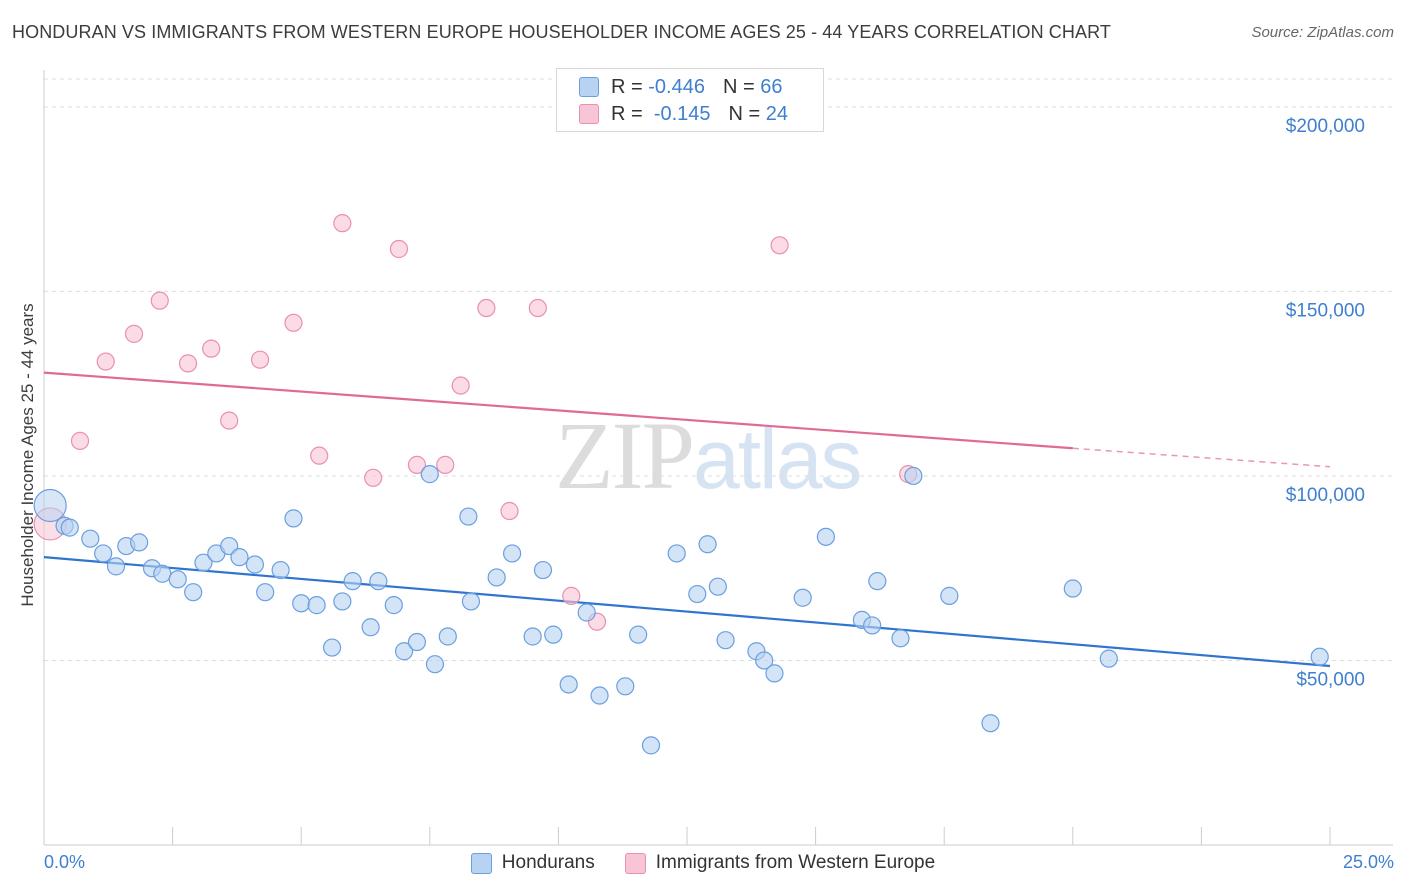 Image resolution: width=1406 pixels, height=892 pixels. Describe the element at coordinates (676, 86) in the screenshot. I see `r-value-hondurans: -0.446` at that location.